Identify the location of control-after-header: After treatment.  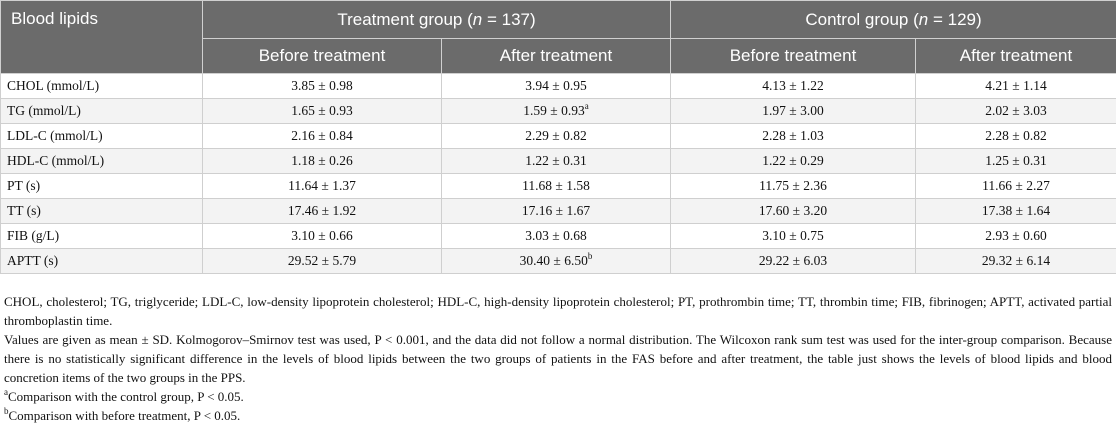
(1016, 56).